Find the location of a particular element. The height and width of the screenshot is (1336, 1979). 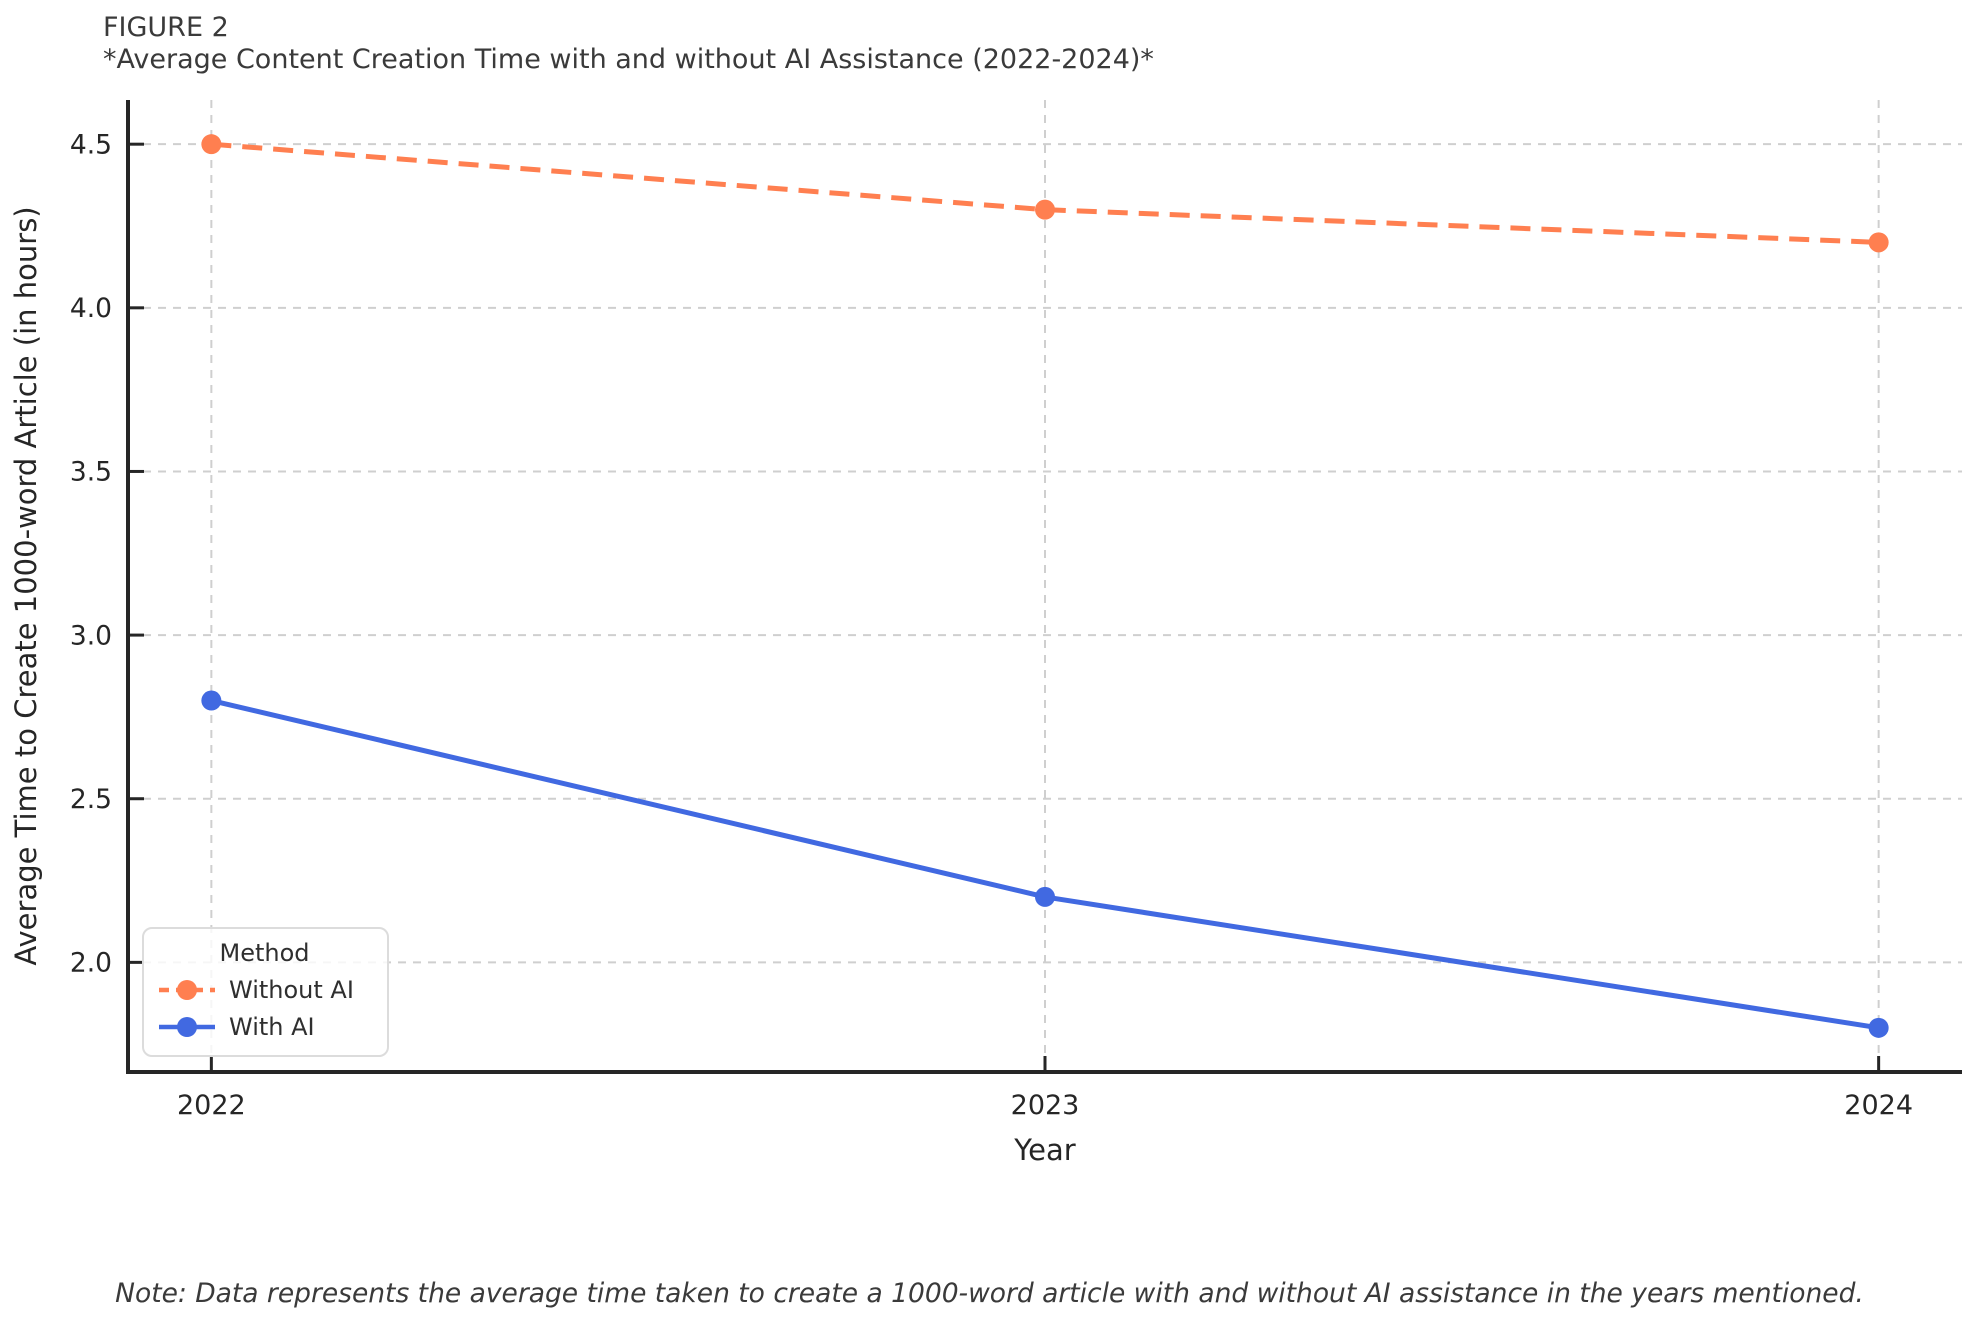

legend-swatch-without-ai is located at coordinates (187, 990).